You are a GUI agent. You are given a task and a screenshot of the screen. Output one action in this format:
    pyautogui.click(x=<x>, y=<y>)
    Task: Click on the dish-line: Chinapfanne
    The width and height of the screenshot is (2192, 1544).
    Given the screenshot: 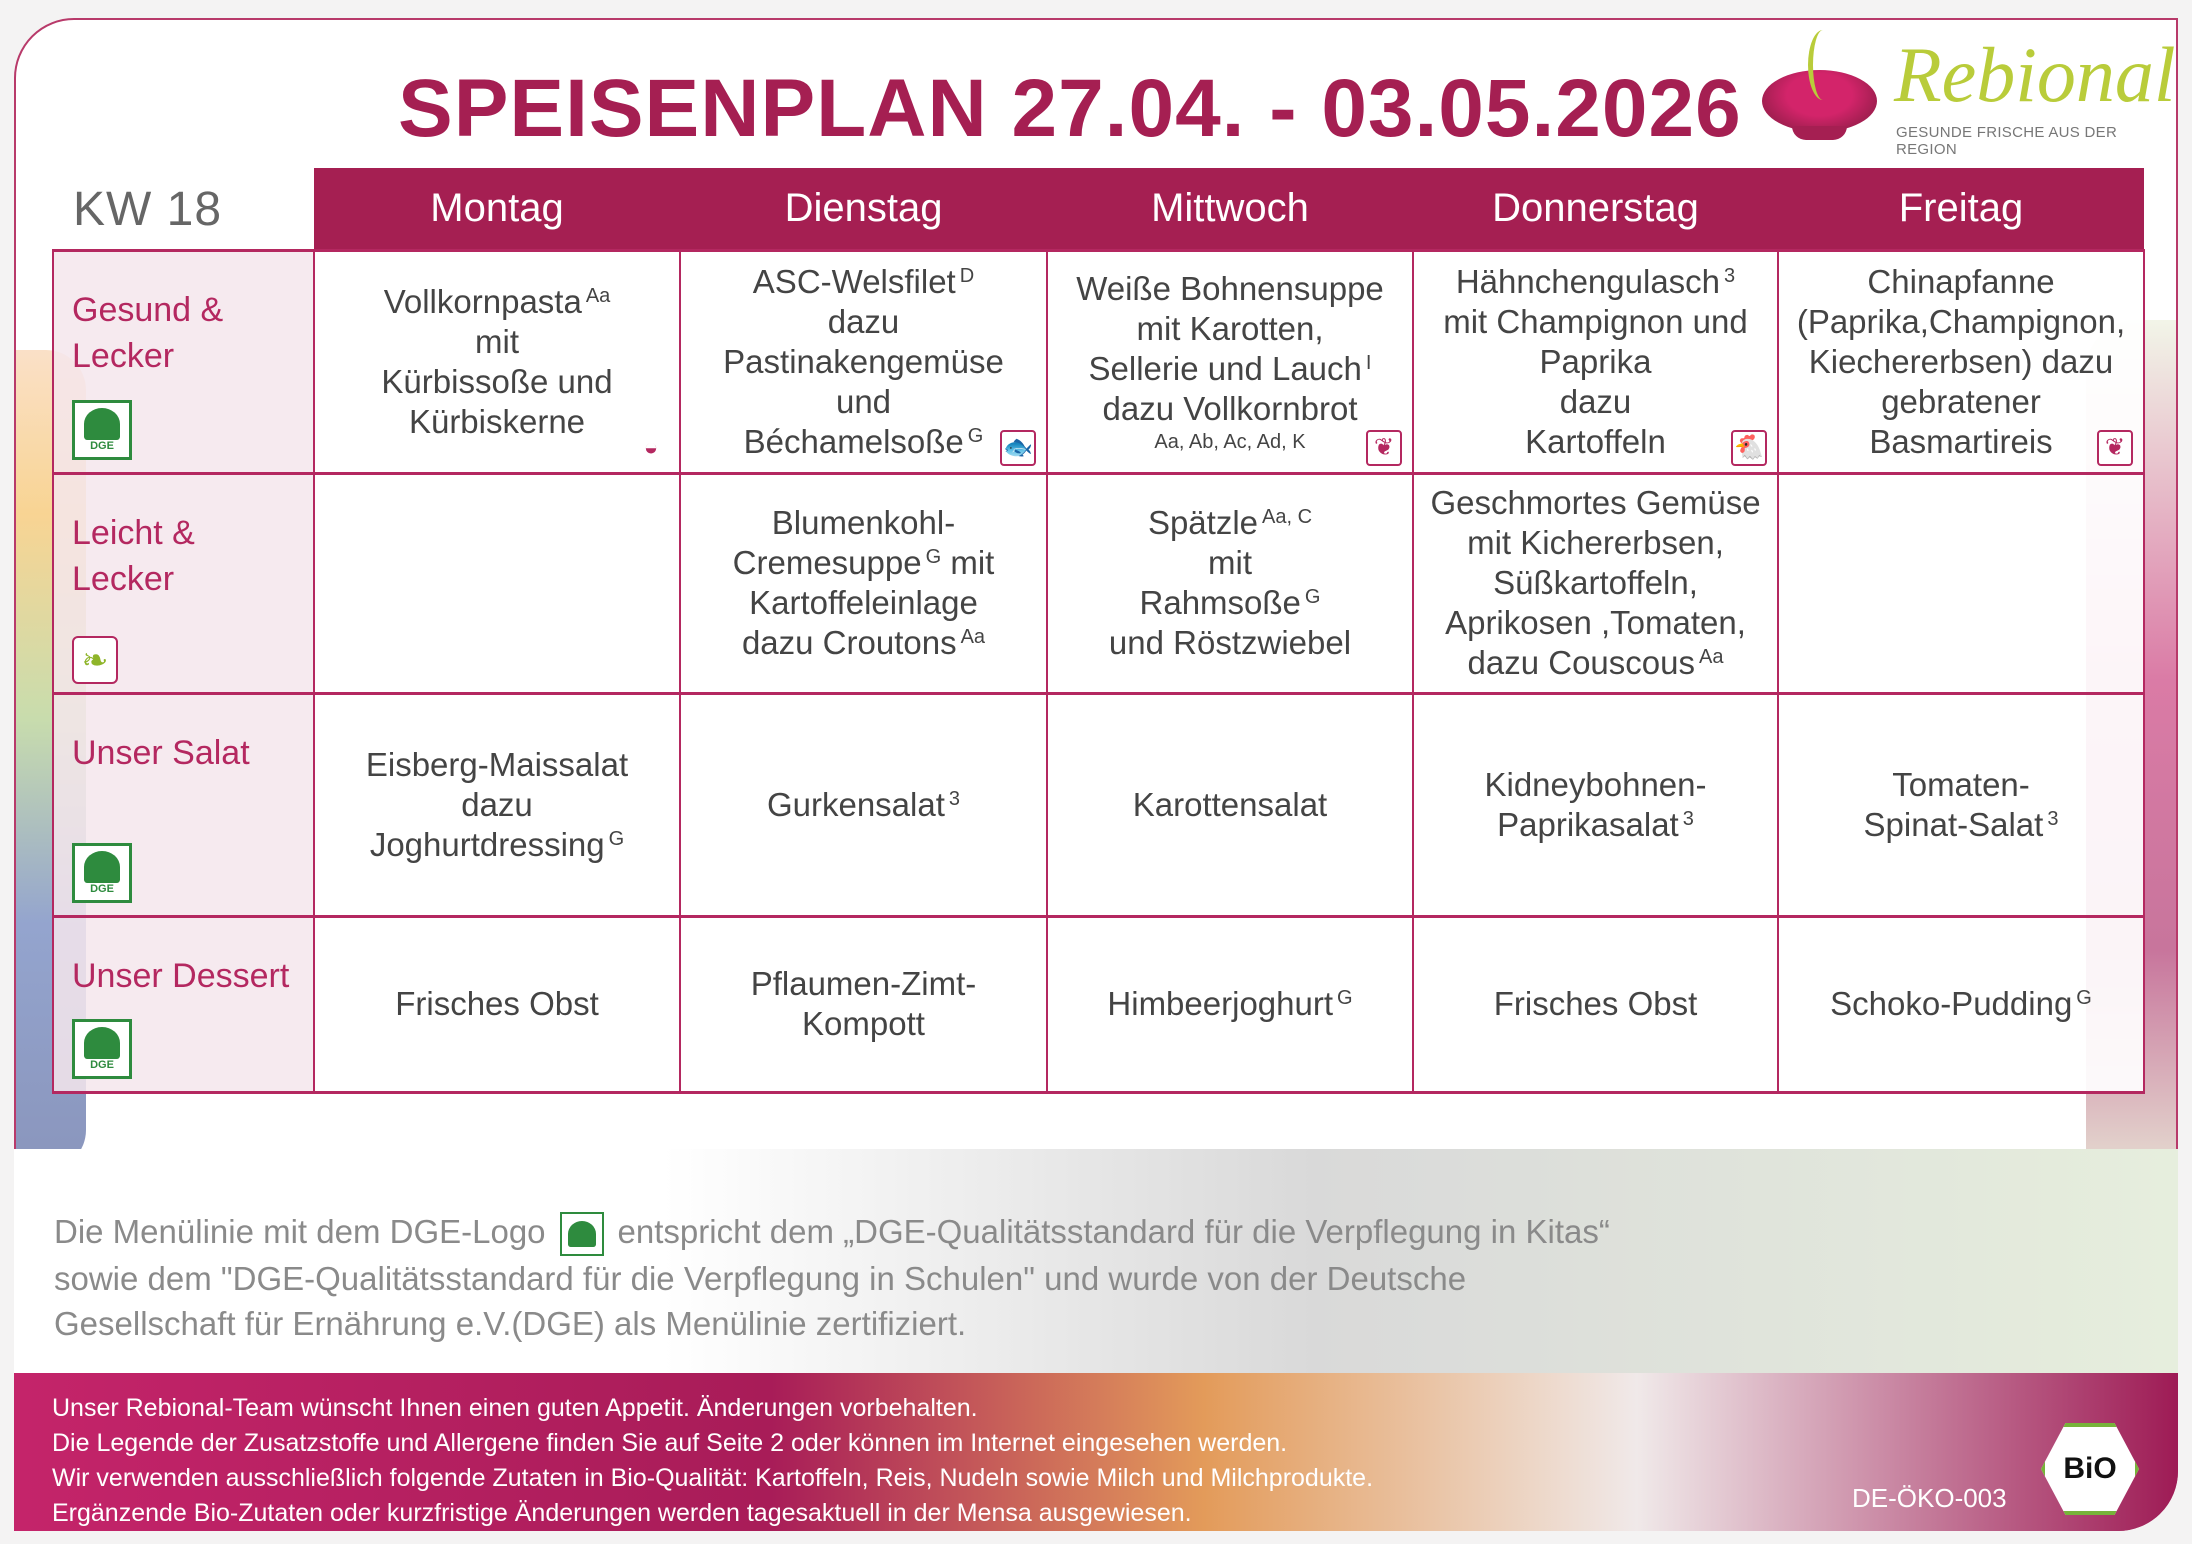 What is the action you would take?
    pyautogui.click(x=1961, y=282)
    